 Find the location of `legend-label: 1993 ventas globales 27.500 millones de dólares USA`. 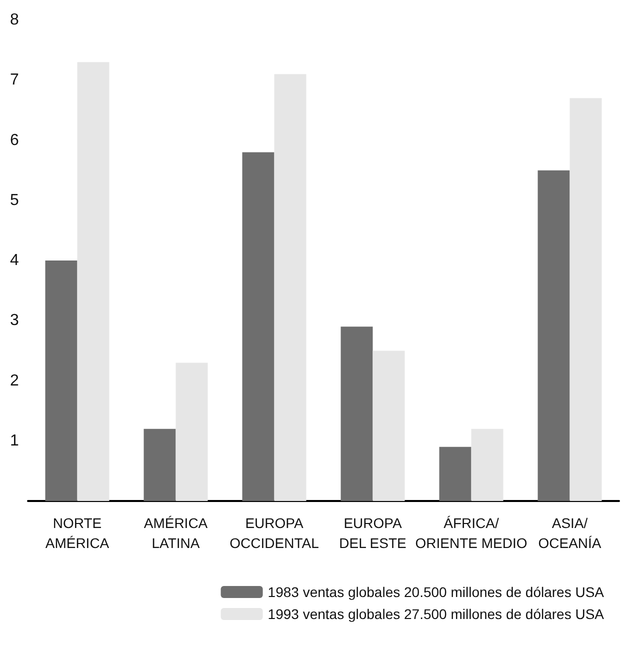

legend-label: 1993 ventas globales 27.500 millones de dólares USA is located at coordinates (436, 614).